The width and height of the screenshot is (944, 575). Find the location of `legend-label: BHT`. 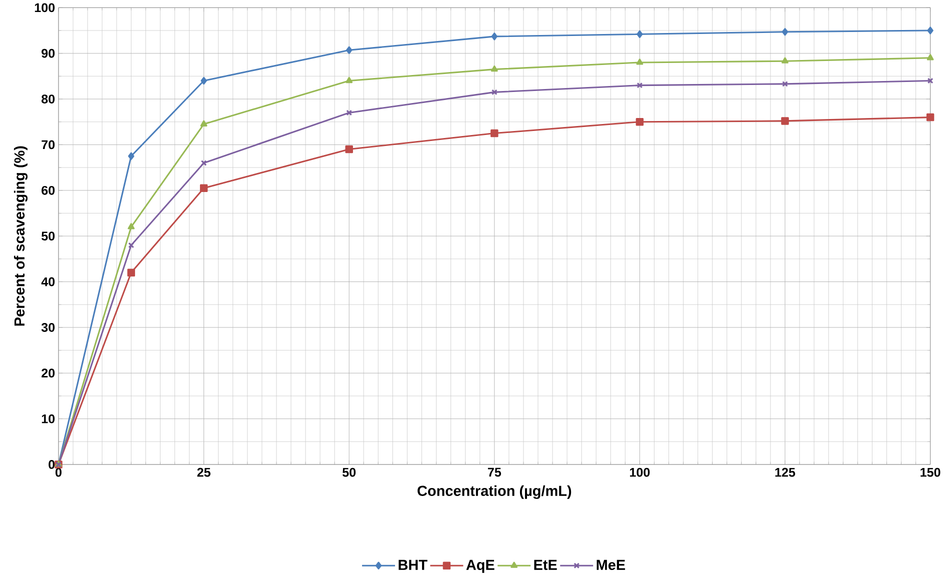

legend-label: BHT is located at coordinates (413, 565).